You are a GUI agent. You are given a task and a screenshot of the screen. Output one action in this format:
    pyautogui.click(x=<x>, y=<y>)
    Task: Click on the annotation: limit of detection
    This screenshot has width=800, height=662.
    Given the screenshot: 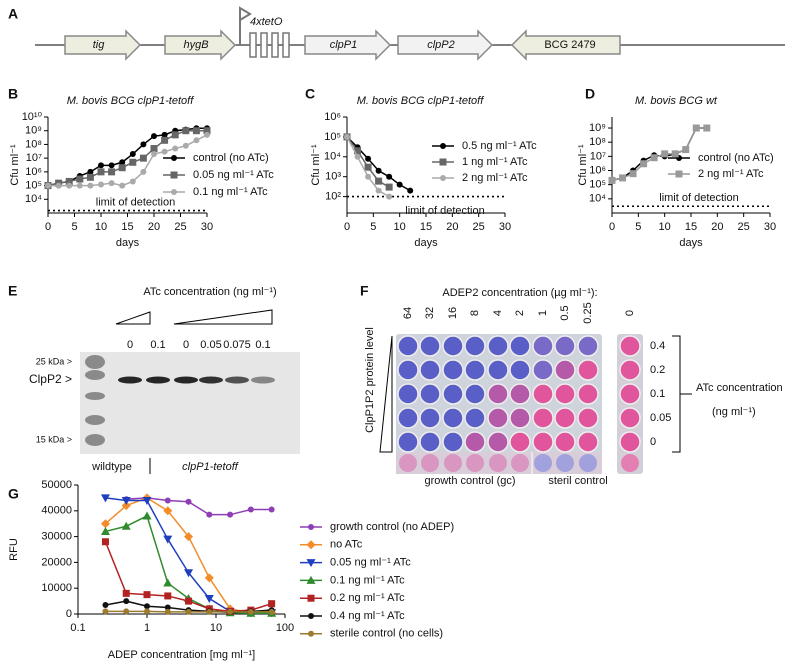 What is the action you would take?
    pyautogui.click(x=135, y=202)
    